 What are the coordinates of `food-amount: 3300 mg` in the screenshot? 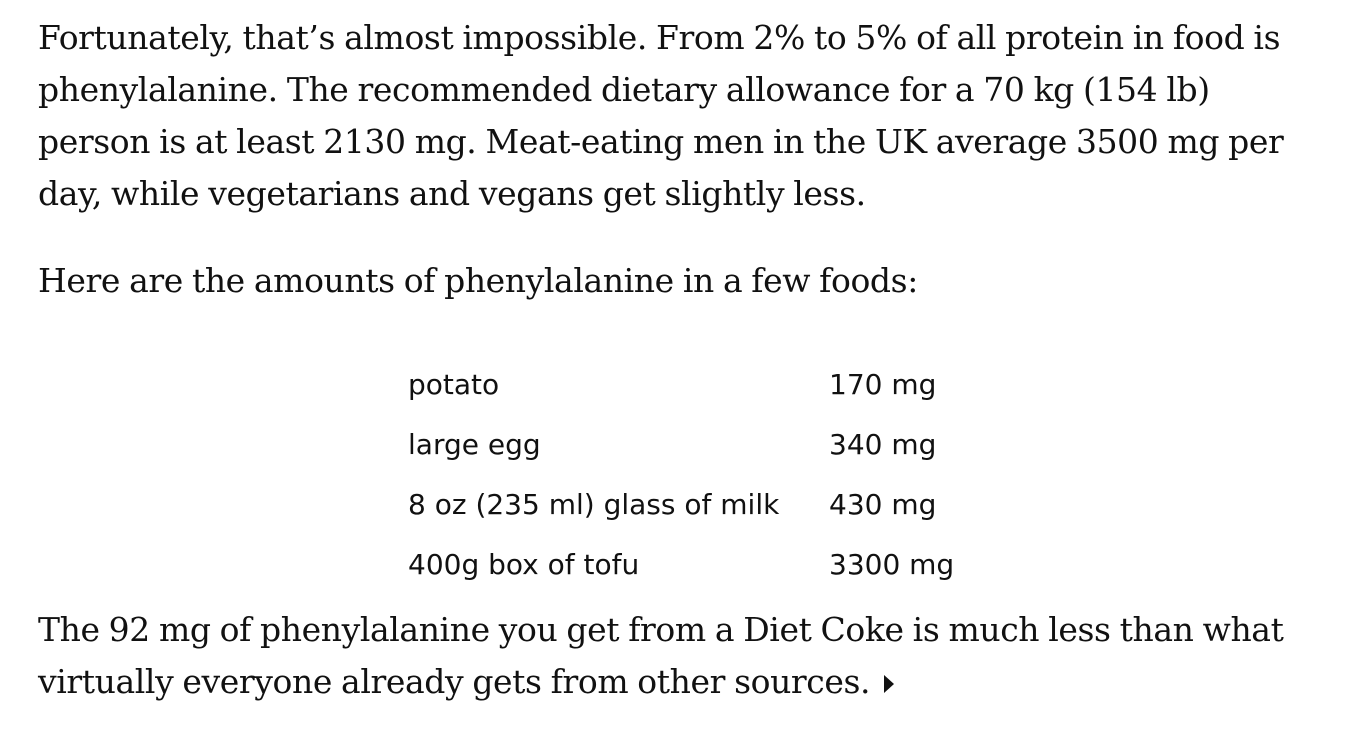 It's located at (892, 564).